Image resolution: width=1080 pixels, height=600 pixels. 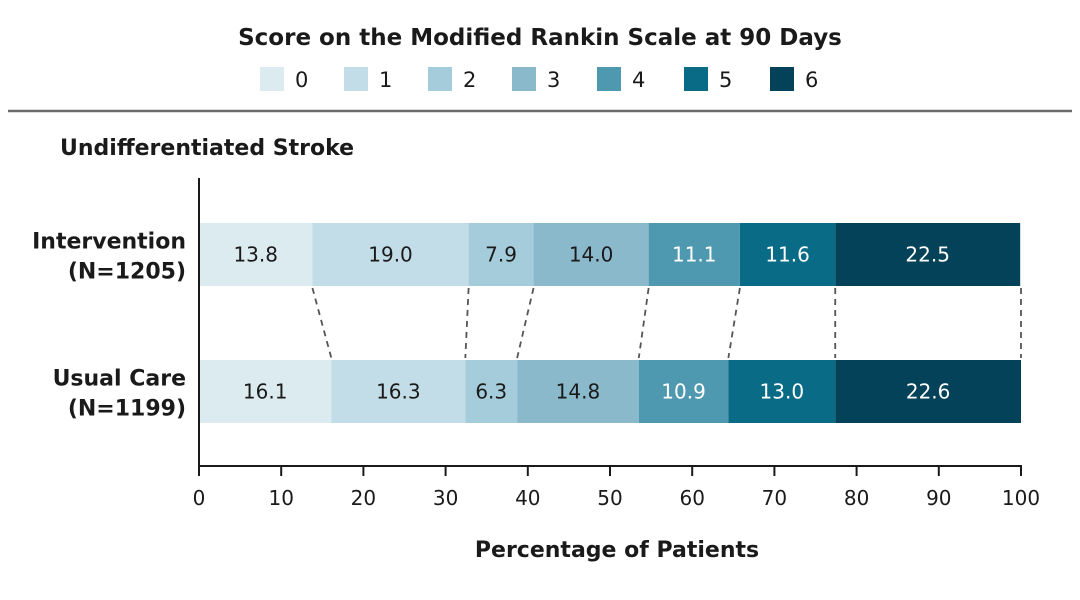 What do you see at coordinates (691, 498) in the screenshot?
I see `x-tick-label: 60` at bounding box center [691, 498].